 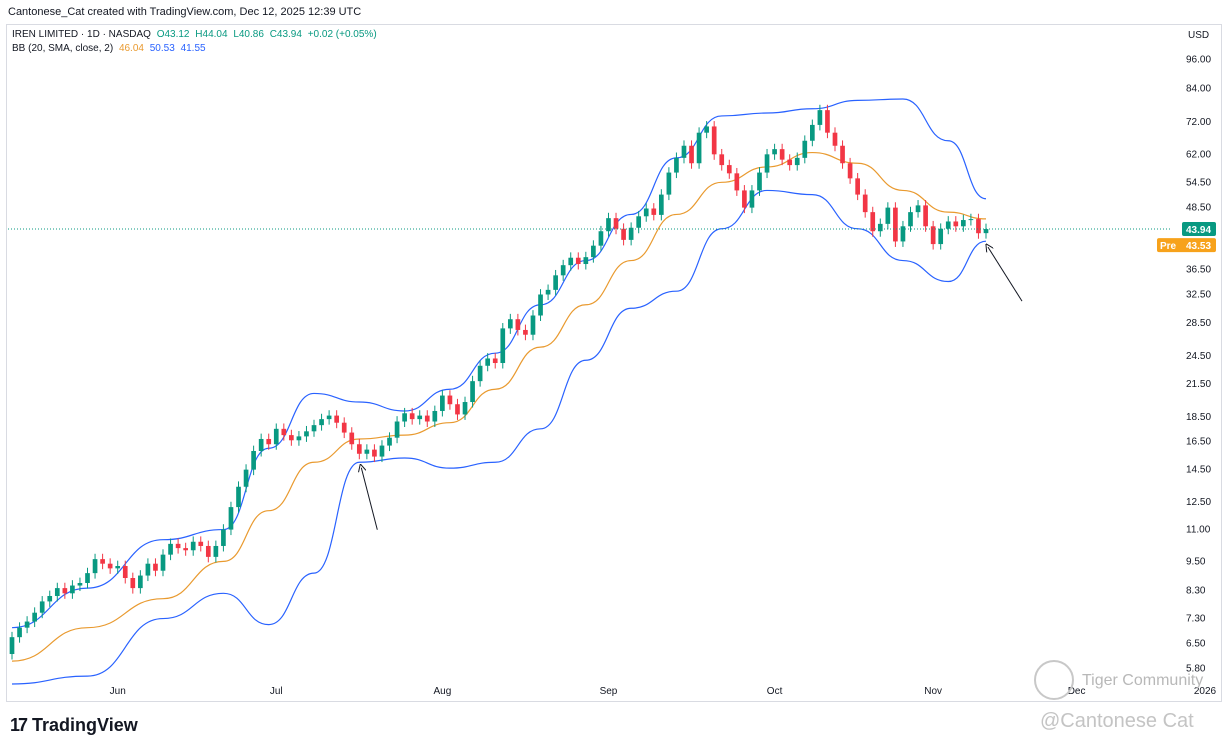 What do you see at coordinates (162, 48) in the screenshot?
I see `bb-upper-value: 50.53` at bounding box center [162, 48].